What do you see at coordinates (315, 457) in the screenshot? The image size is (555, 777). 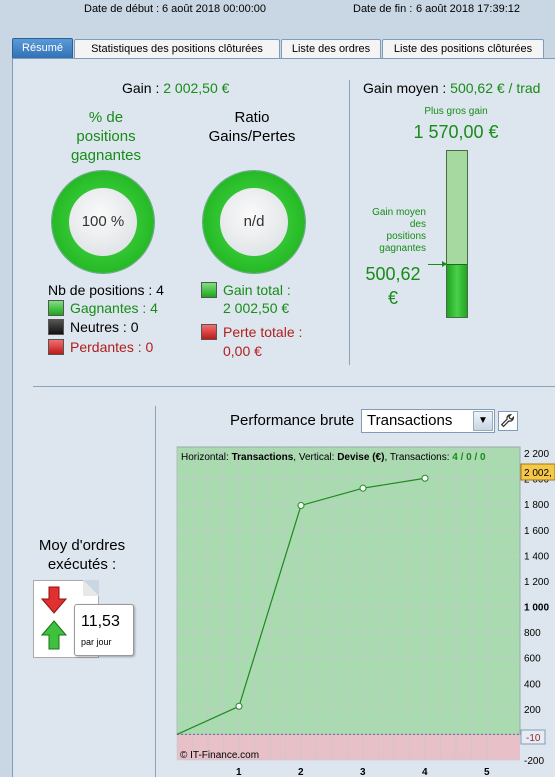 I see `chart-info-mid: , Vertical:` at bounding box center [315, 457].